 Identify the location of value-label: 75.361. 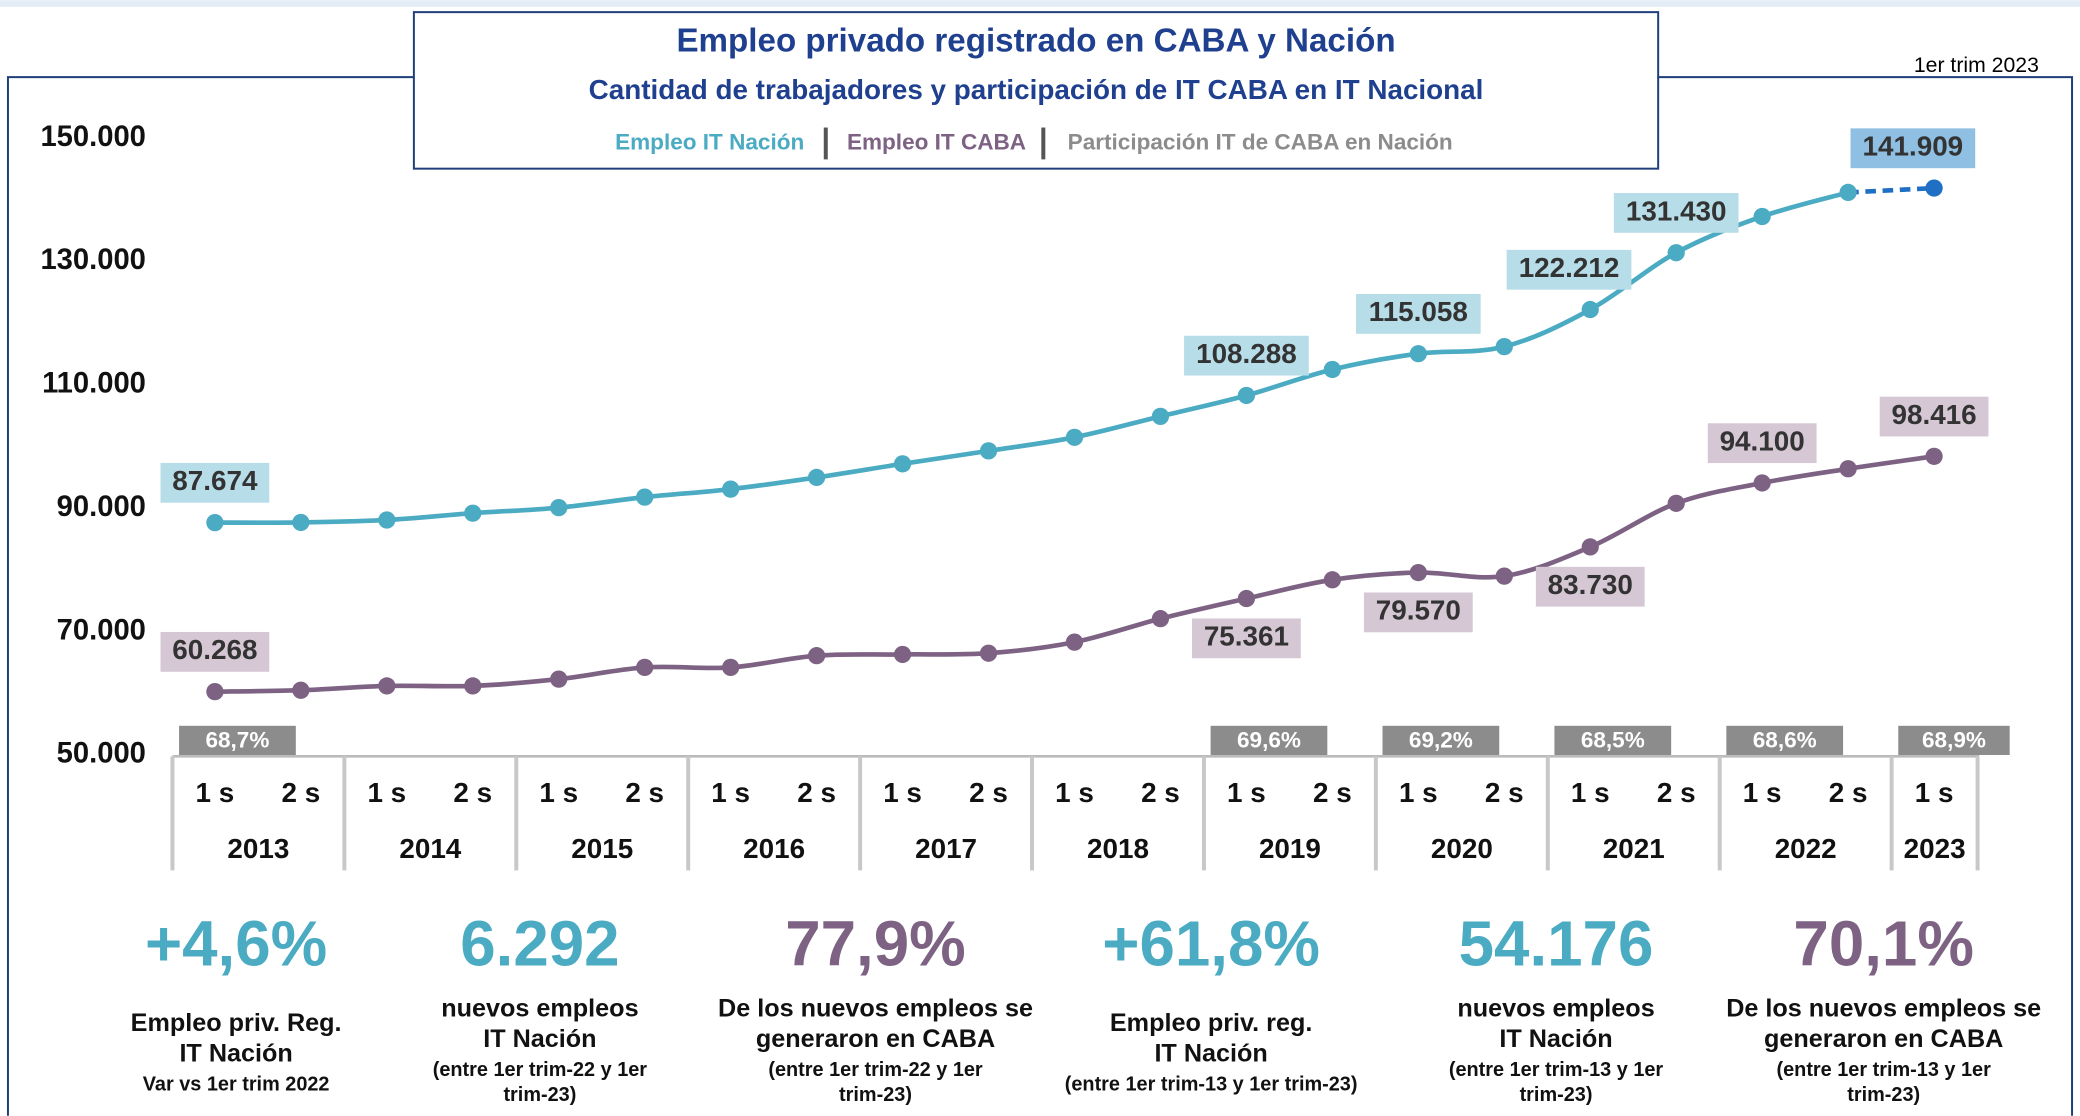
(1246, 636).